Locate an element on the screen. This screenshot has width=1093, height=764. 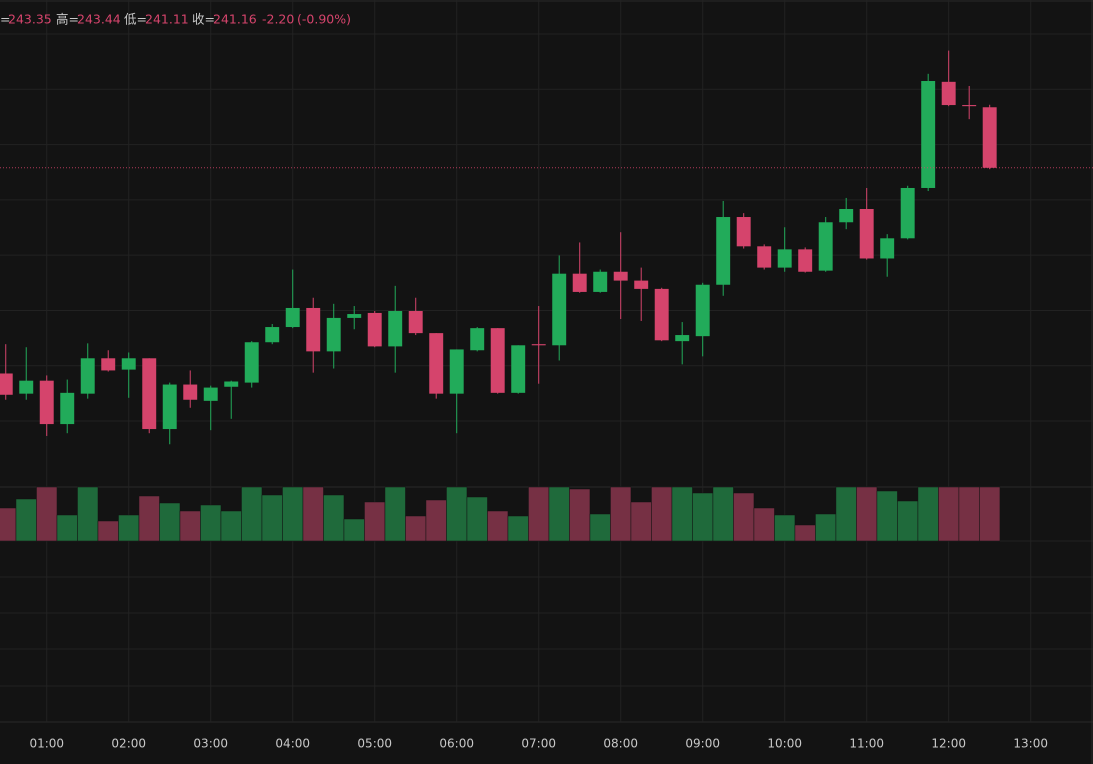
x-tick-label: 07:00 is located at coordinates (538, 744).